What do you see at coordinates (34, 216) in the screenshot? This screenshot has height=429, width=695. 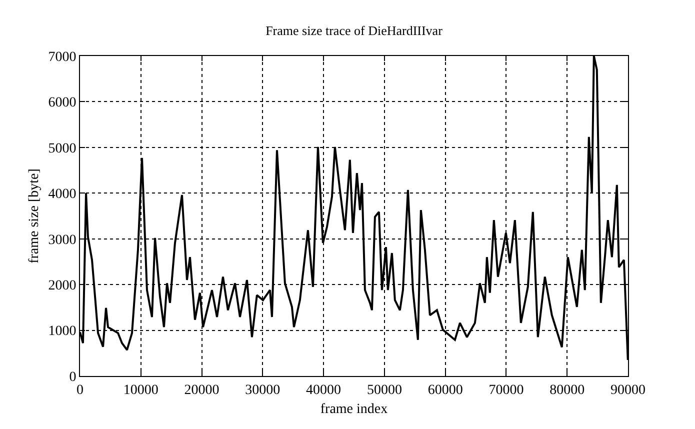 I see `y-axis-title: frame size [byte]` at bounding box center [34, 216].